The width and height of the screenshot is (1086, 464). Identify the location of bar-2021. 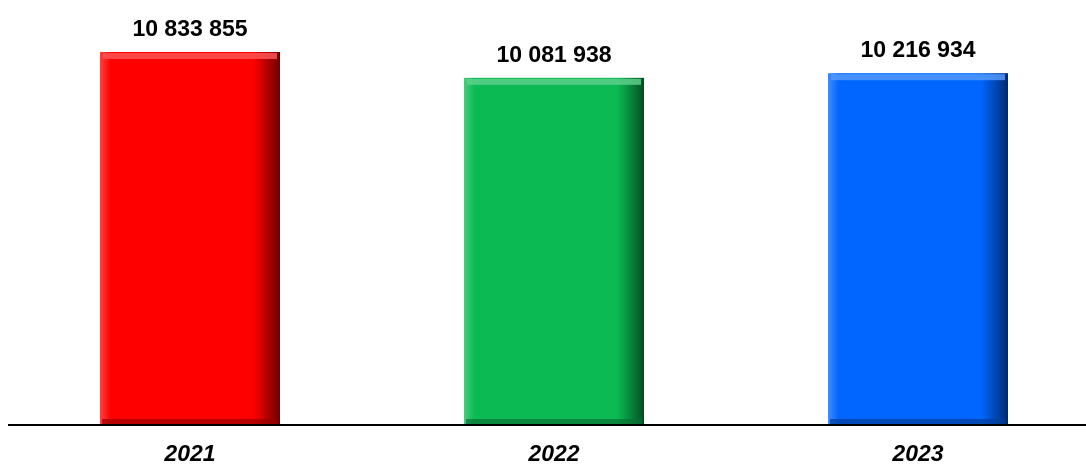
(190, 238).